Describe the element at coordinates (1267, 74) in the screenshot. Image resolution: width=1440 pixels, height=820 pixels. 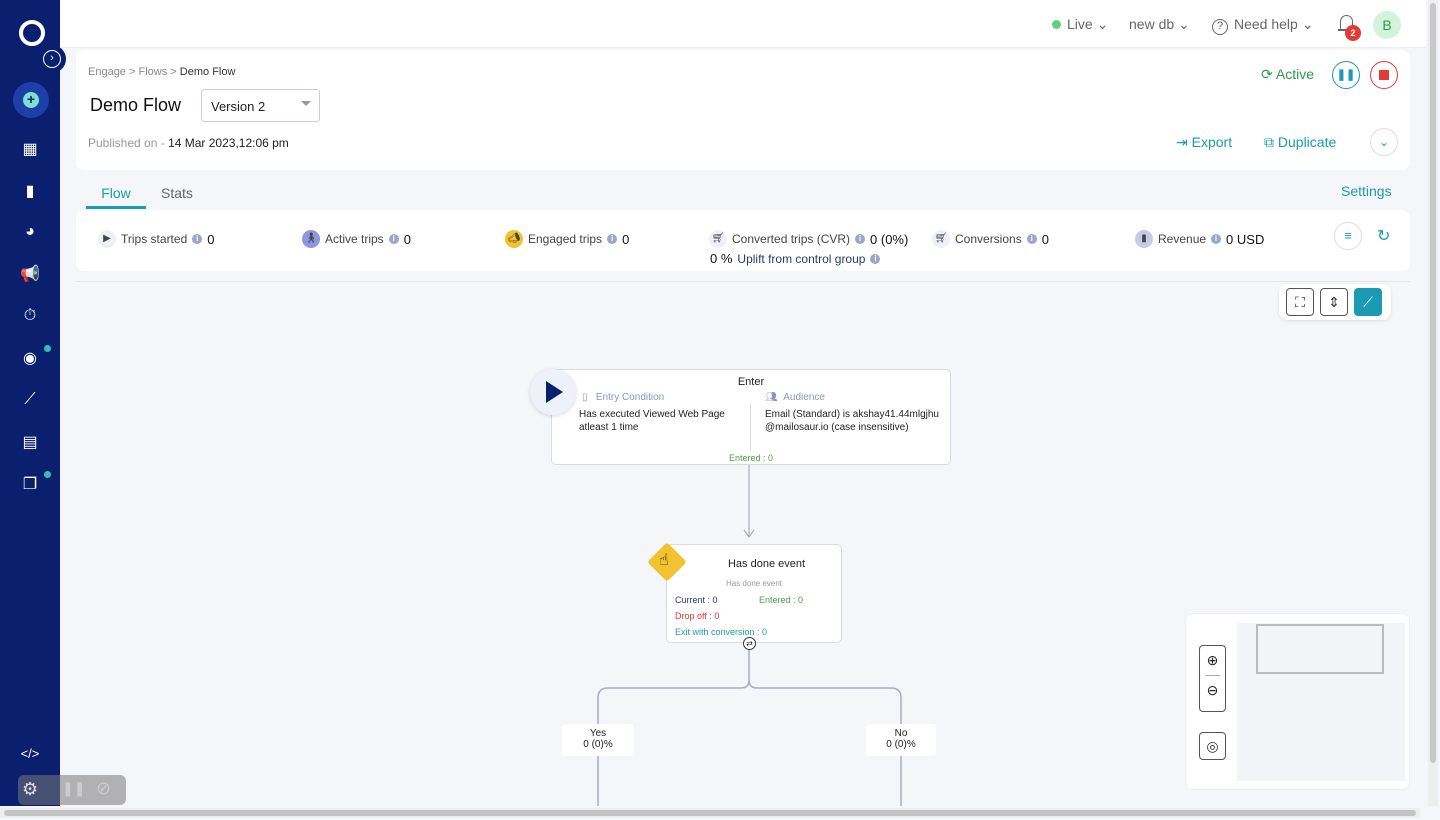
I see `active-sync-icon: ⟳` at that location.